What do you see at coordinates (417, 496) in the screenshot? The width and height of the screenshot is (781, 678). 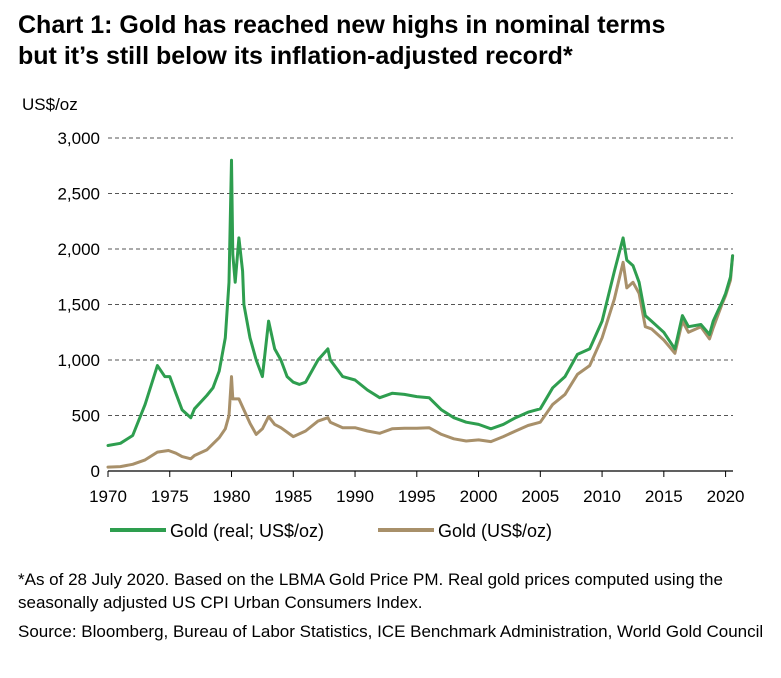 I see `x-tick-label: 1995` at bounding box center [417, 496].